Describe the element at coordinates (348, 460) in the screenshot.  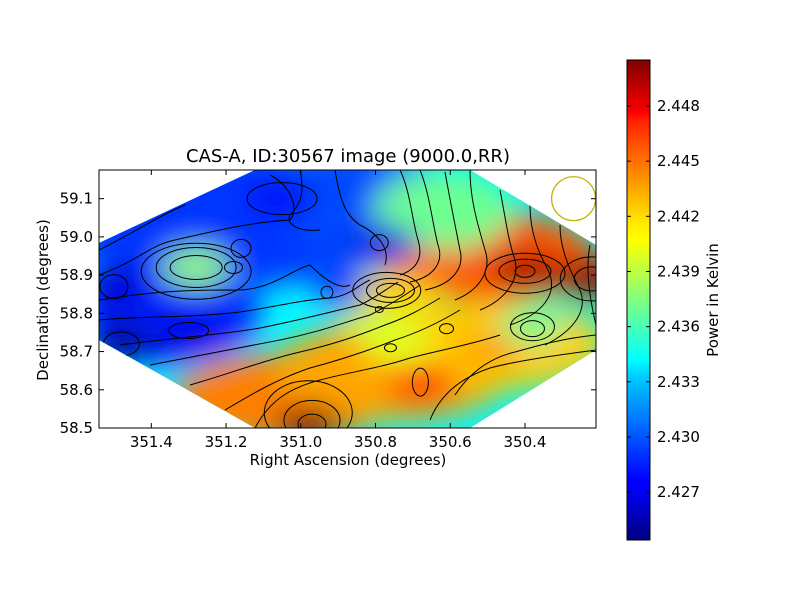
I see `x-axis-label: Right Ascension (degrees)` at that location.